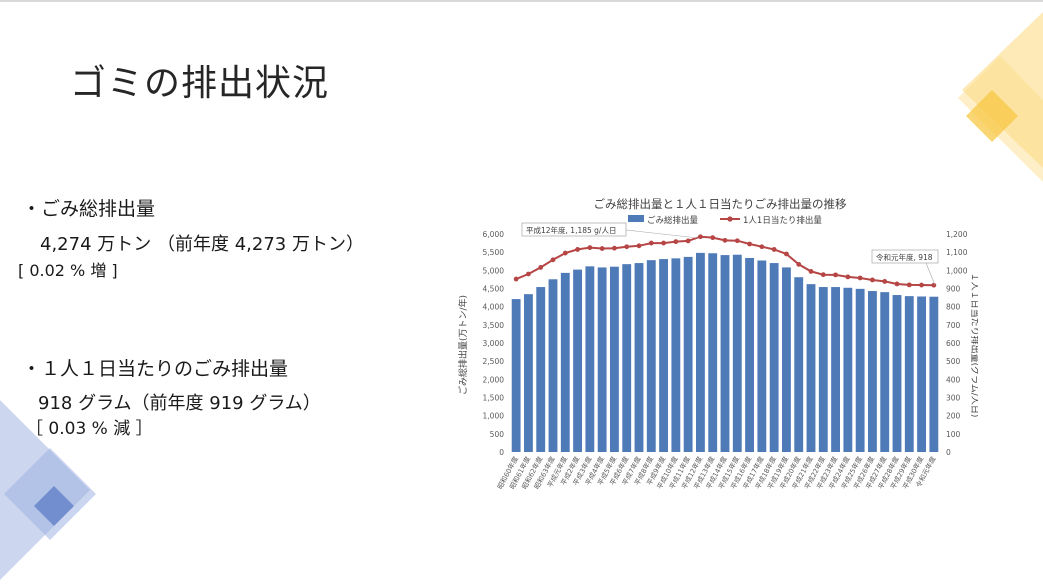  Describe the element at coordinates (953, 325) in the screenshot. I see `y2-tick-label: 700` at that location.